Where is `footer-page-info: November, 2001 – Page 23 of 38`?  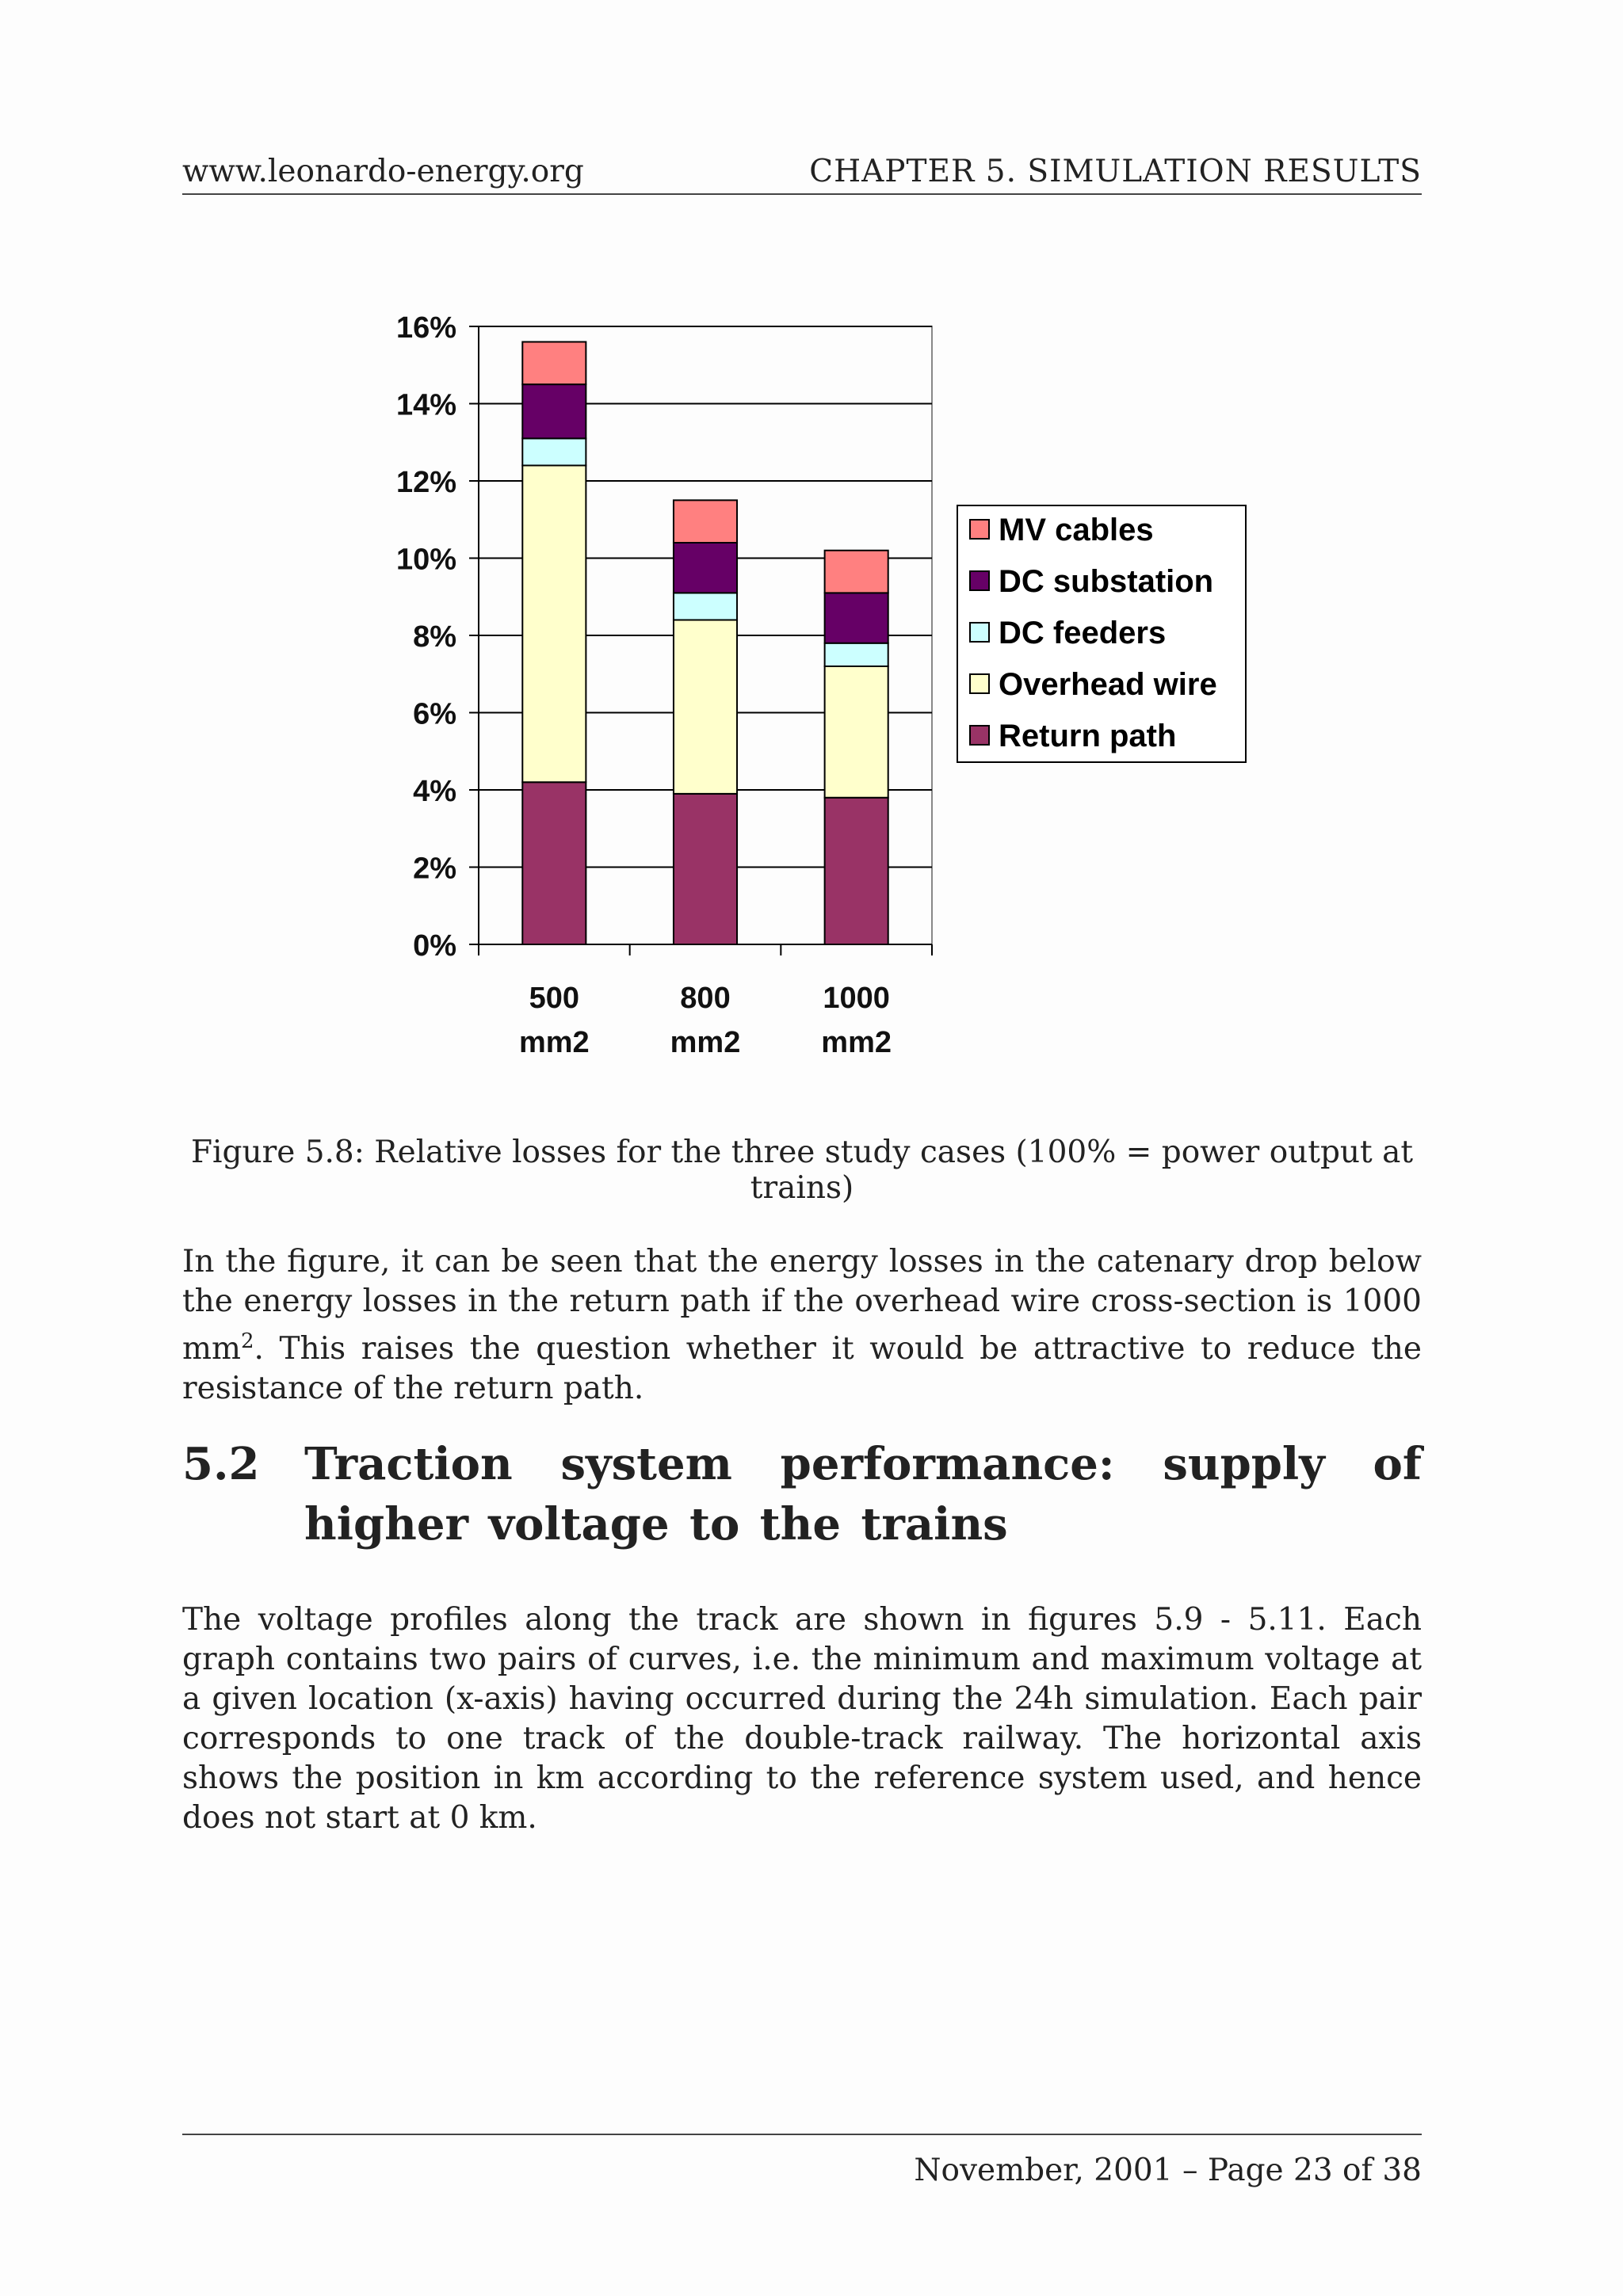 footer-page-info: November, 2001 – Page 23 of 38 is located at coordinates (1168, 2170).